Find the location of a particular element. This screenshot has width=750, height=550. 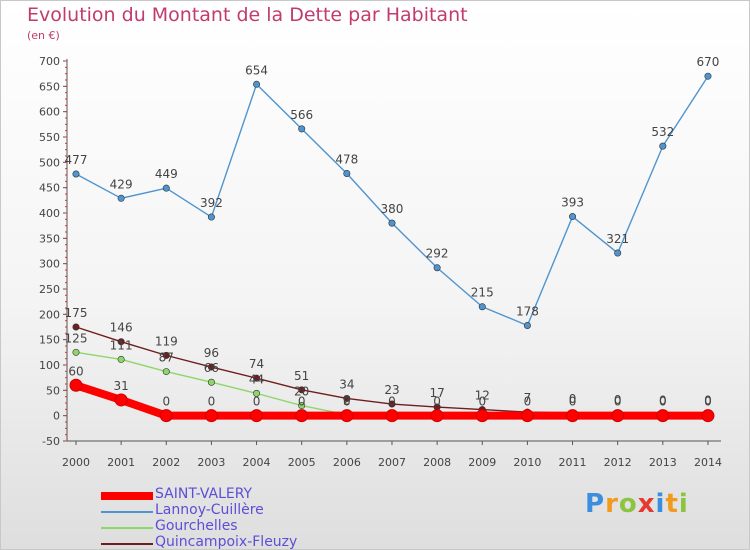

y-tick-label: 500 is located at coordinates (49, 162).